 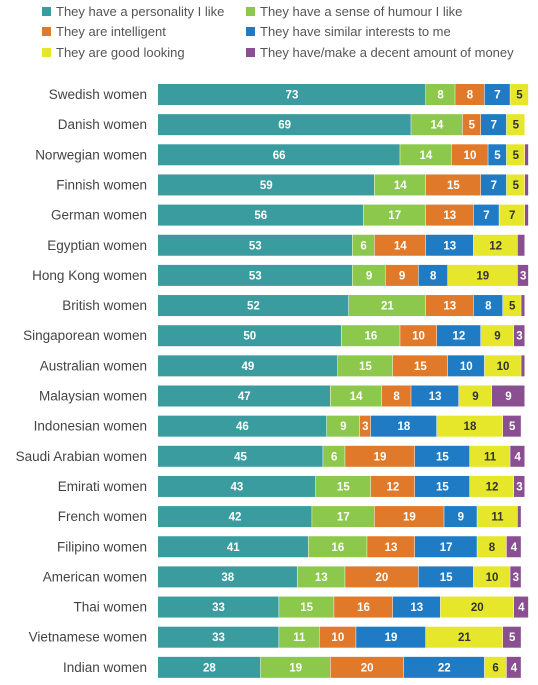 What do you see at coordinates (110, 607) in the screenshot?
I see `category-label: Thai women` at bounding box center [110, 607].